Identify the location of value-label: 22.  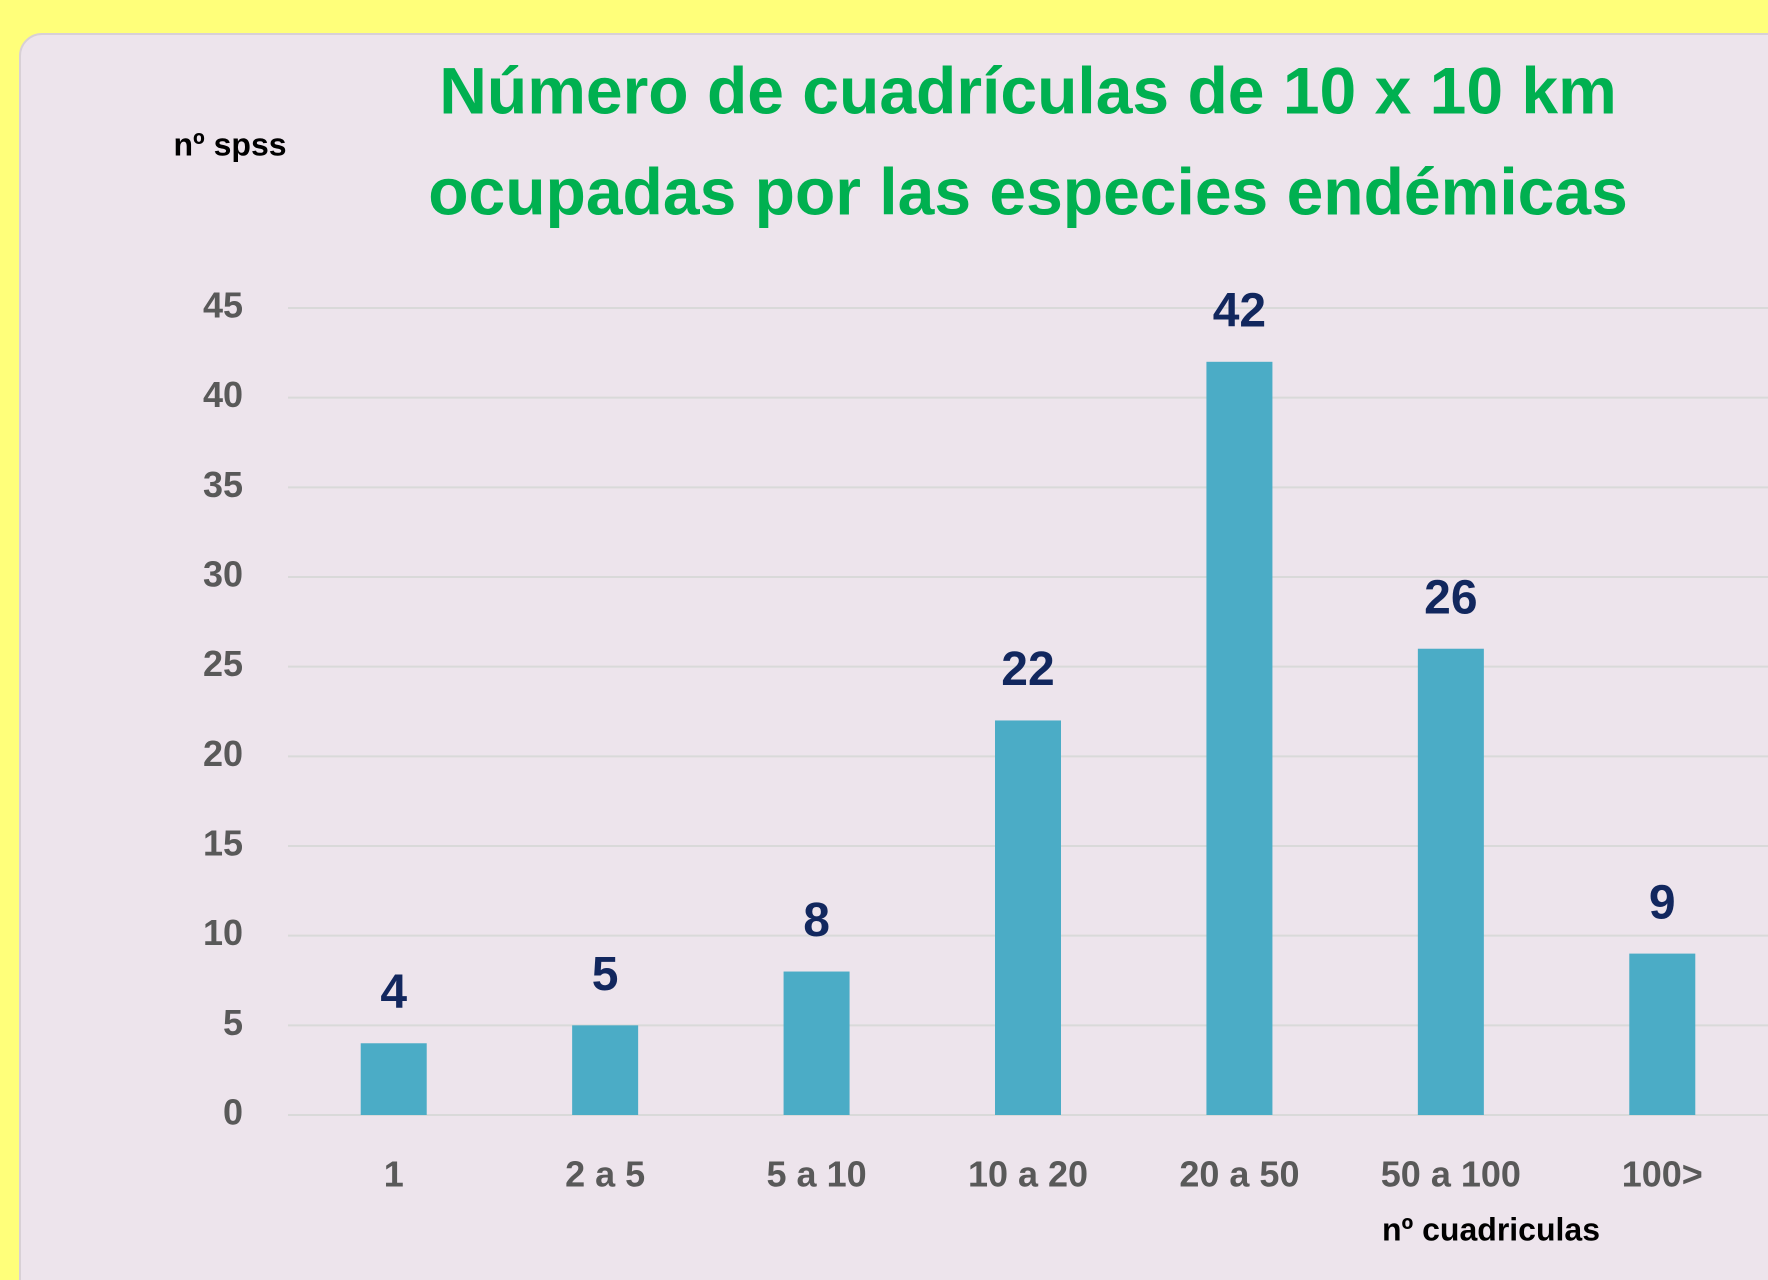
(1027, 669).